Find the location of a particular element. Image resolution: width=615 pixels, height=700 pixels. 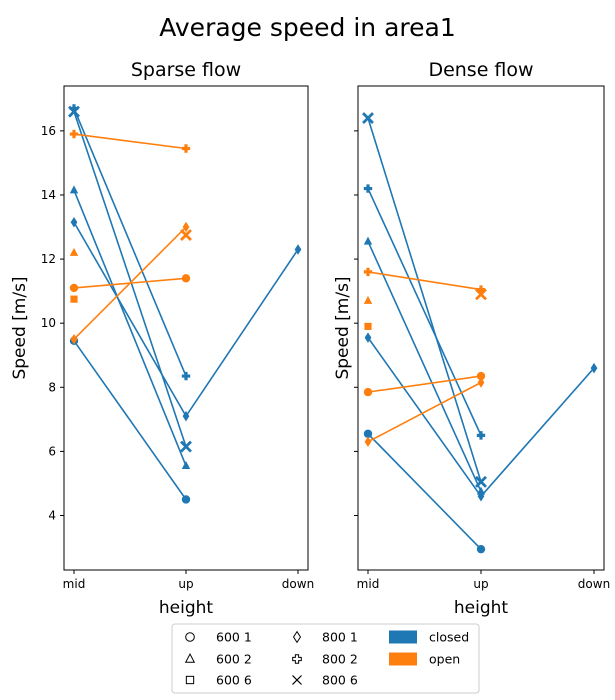

sparse-flow-title: Sparse flow is located at coordinates (186, 70).